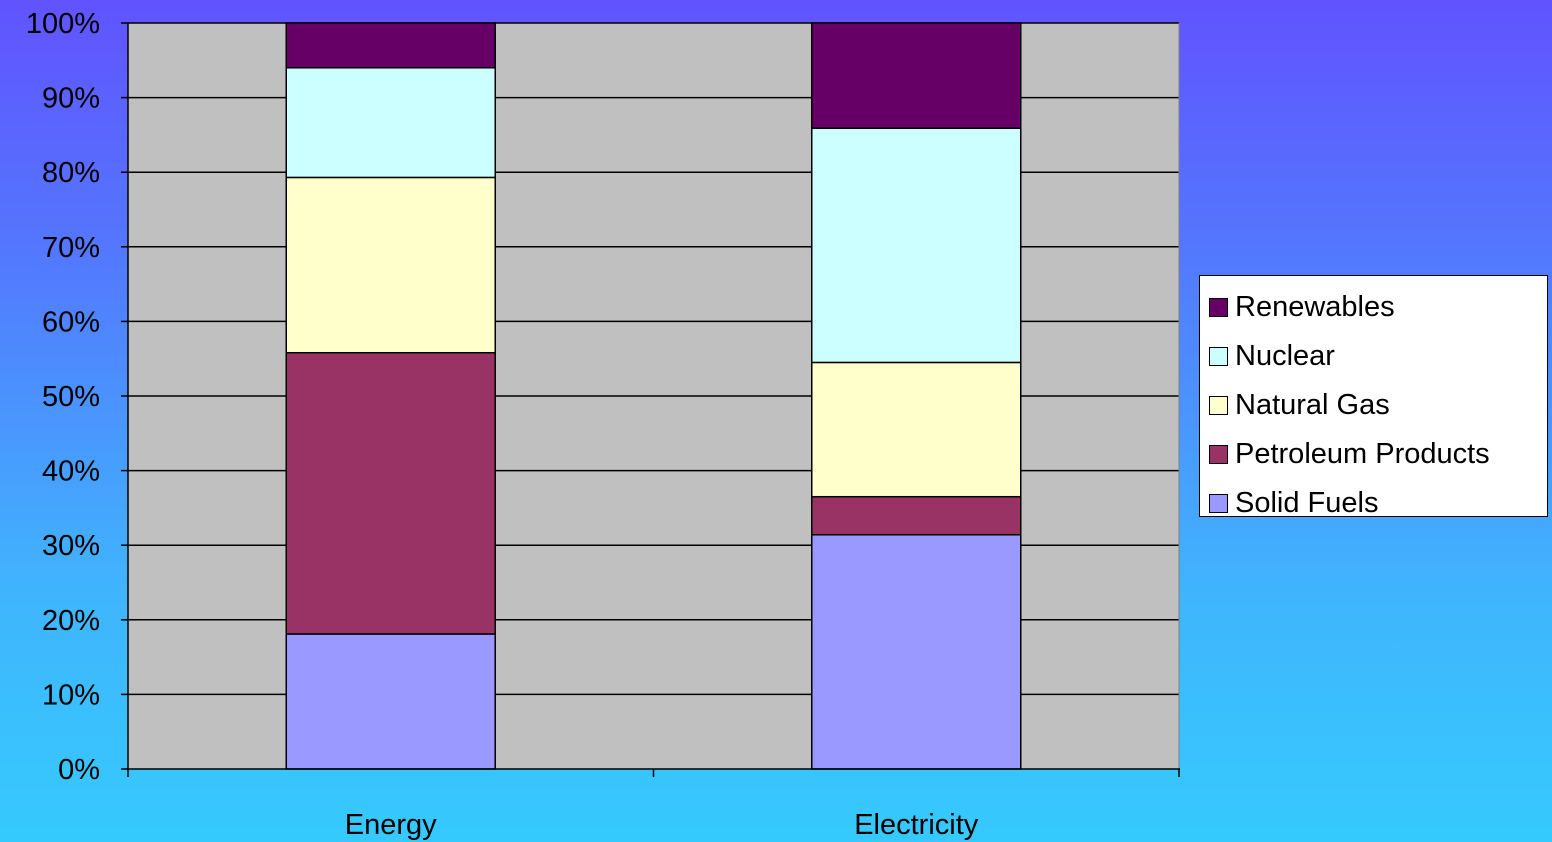 The height and width of the screenshot is (842, 1552). Describe the element at coordinates (390, 45) in the screenshot. I see `bar-segment-energy-renewables` at that location.